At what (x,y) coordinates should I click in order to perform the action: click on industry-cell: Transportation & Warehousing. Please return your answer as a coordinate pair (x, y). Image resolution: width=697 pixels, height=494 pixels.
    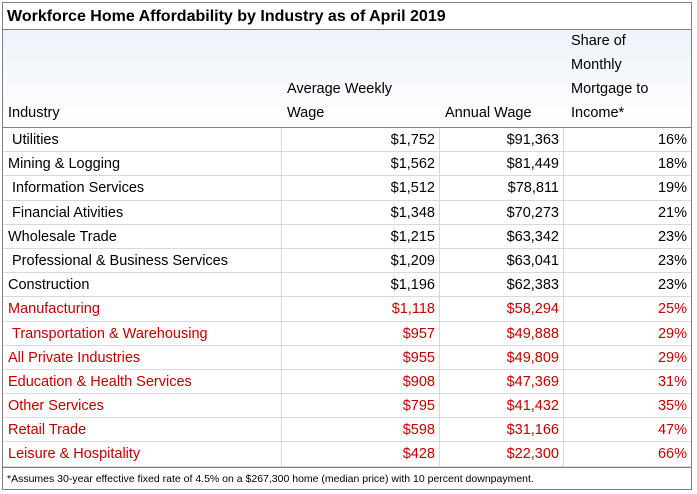
    Looking at the image, I should click on (110, 333).